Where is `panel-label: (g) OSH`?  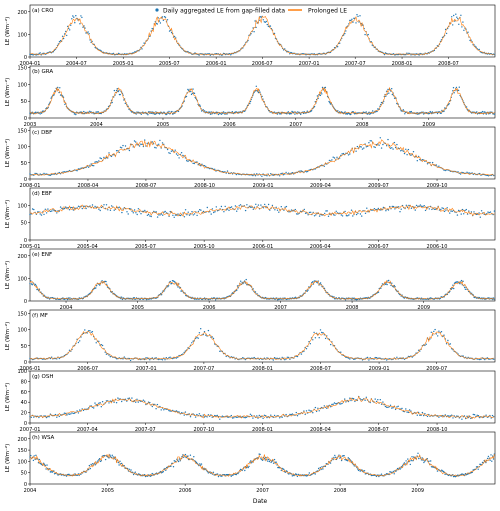 panel-label: (g) OSH is located at coordinates (43, 377).